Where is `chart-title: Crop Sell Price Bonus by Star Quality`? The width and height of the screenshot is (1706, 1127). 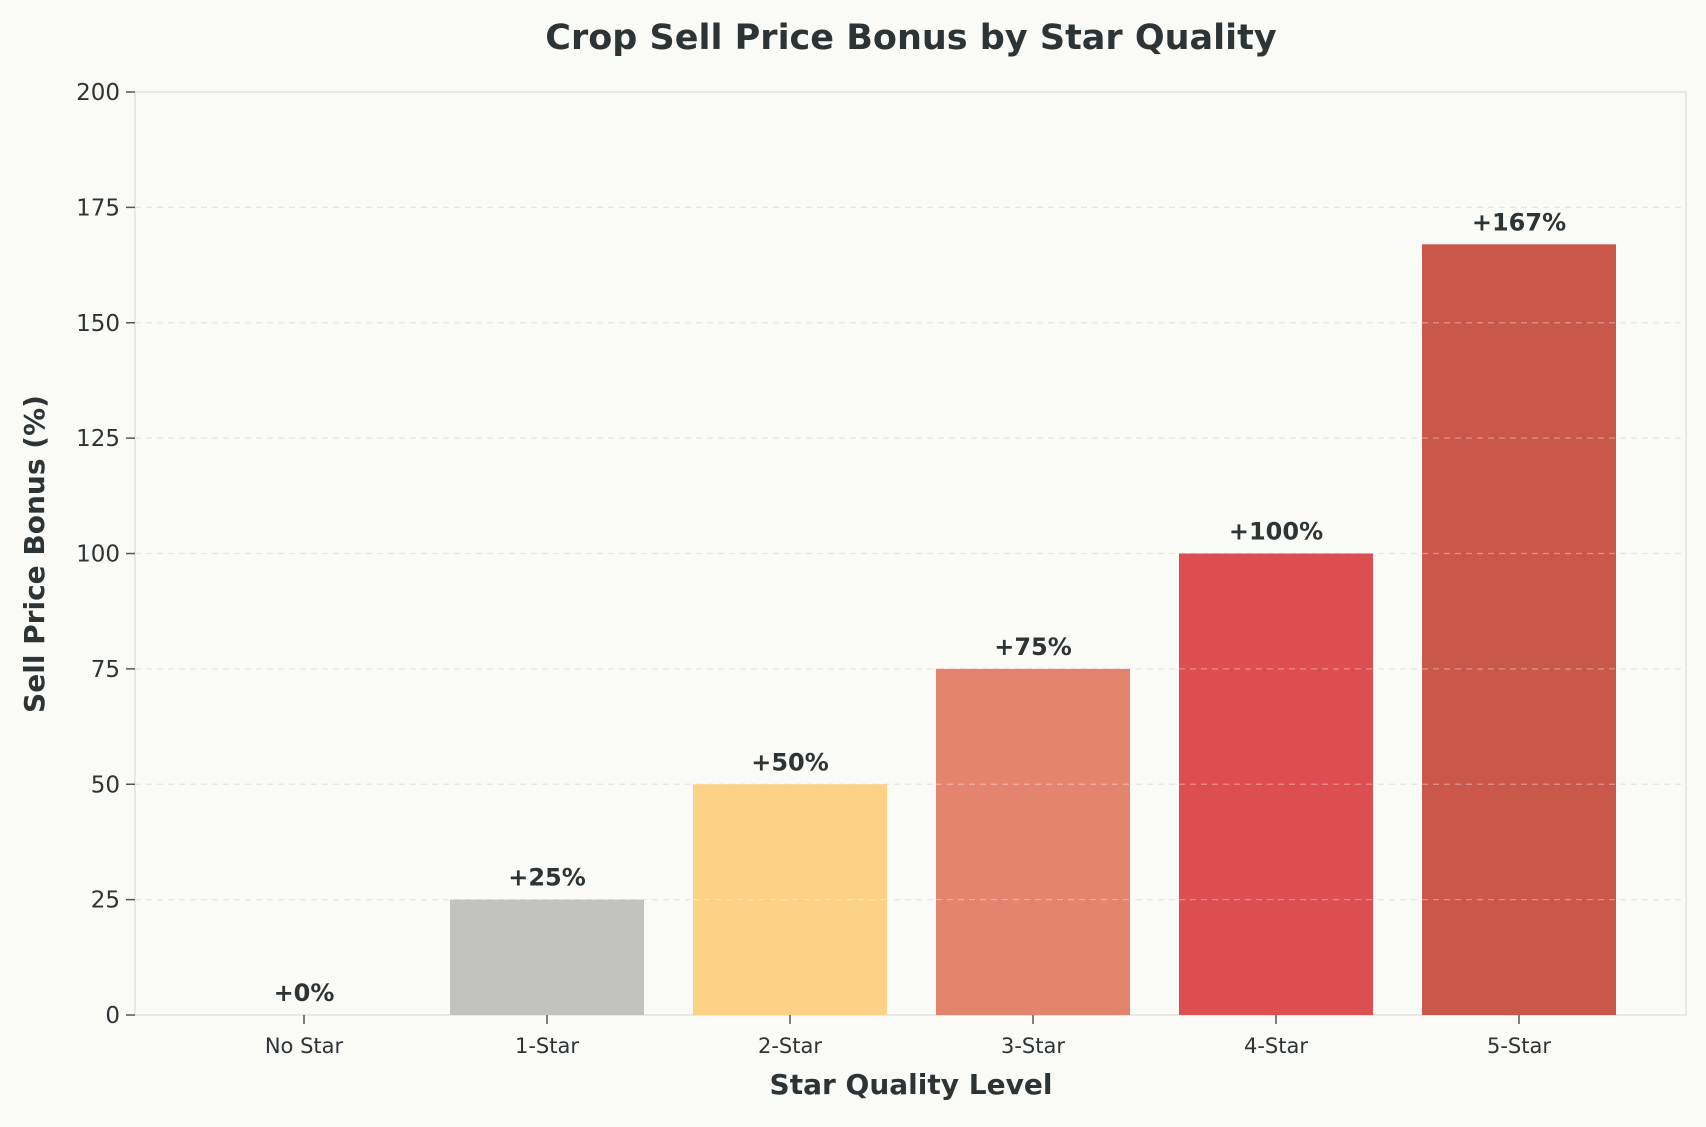
chart-title: Crop Sell Price Bonus by Star Quality is located at coordinates (911, 38).